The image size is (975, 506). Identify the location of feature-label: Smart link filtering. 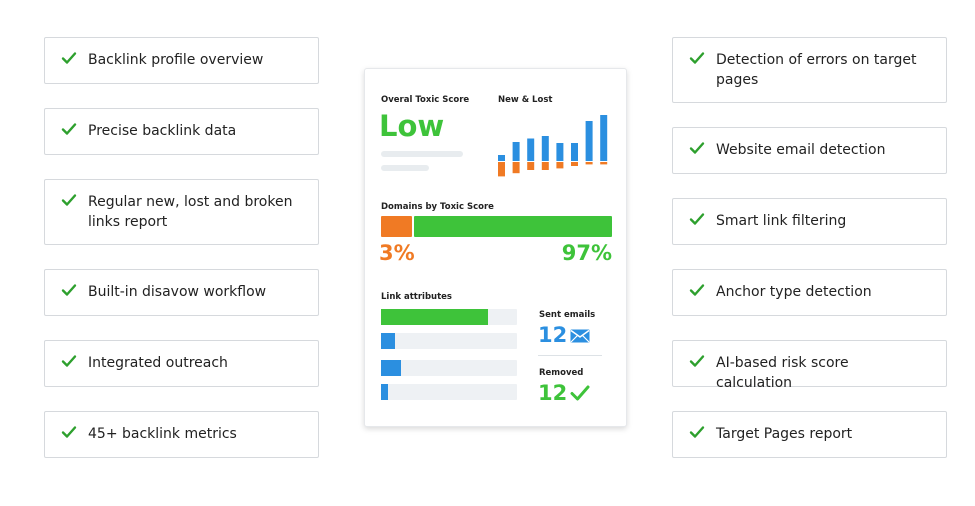
(781, 221).